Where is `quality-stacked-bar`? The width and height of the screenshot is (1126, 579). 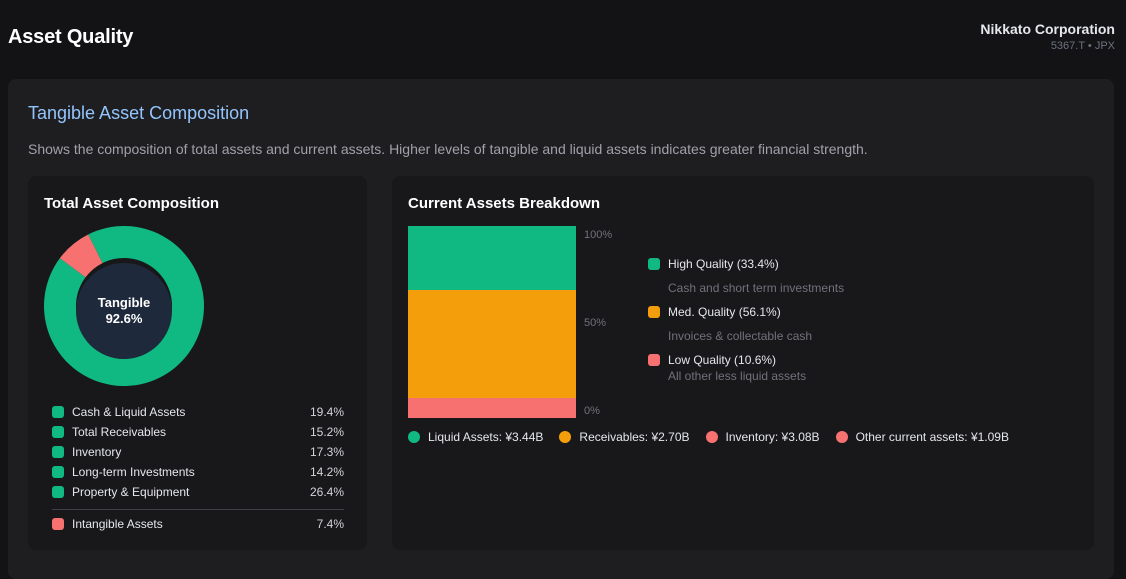
quality-stacked-bar is located at coordinates (492, 322).